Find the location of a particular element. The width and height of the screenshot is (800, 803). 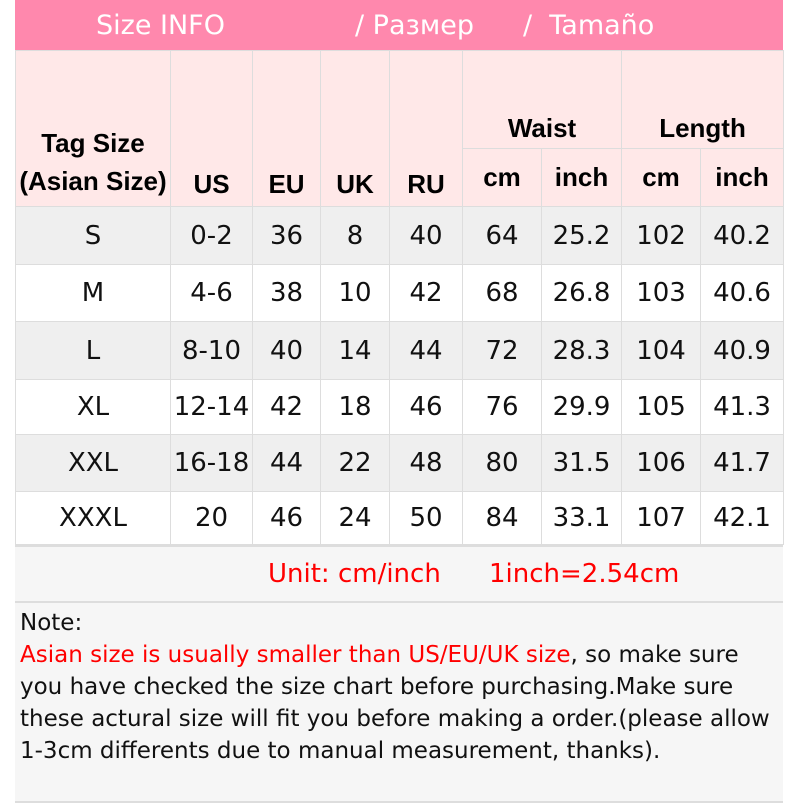

cell-uk: 8 is located at coordinates (355, 235).